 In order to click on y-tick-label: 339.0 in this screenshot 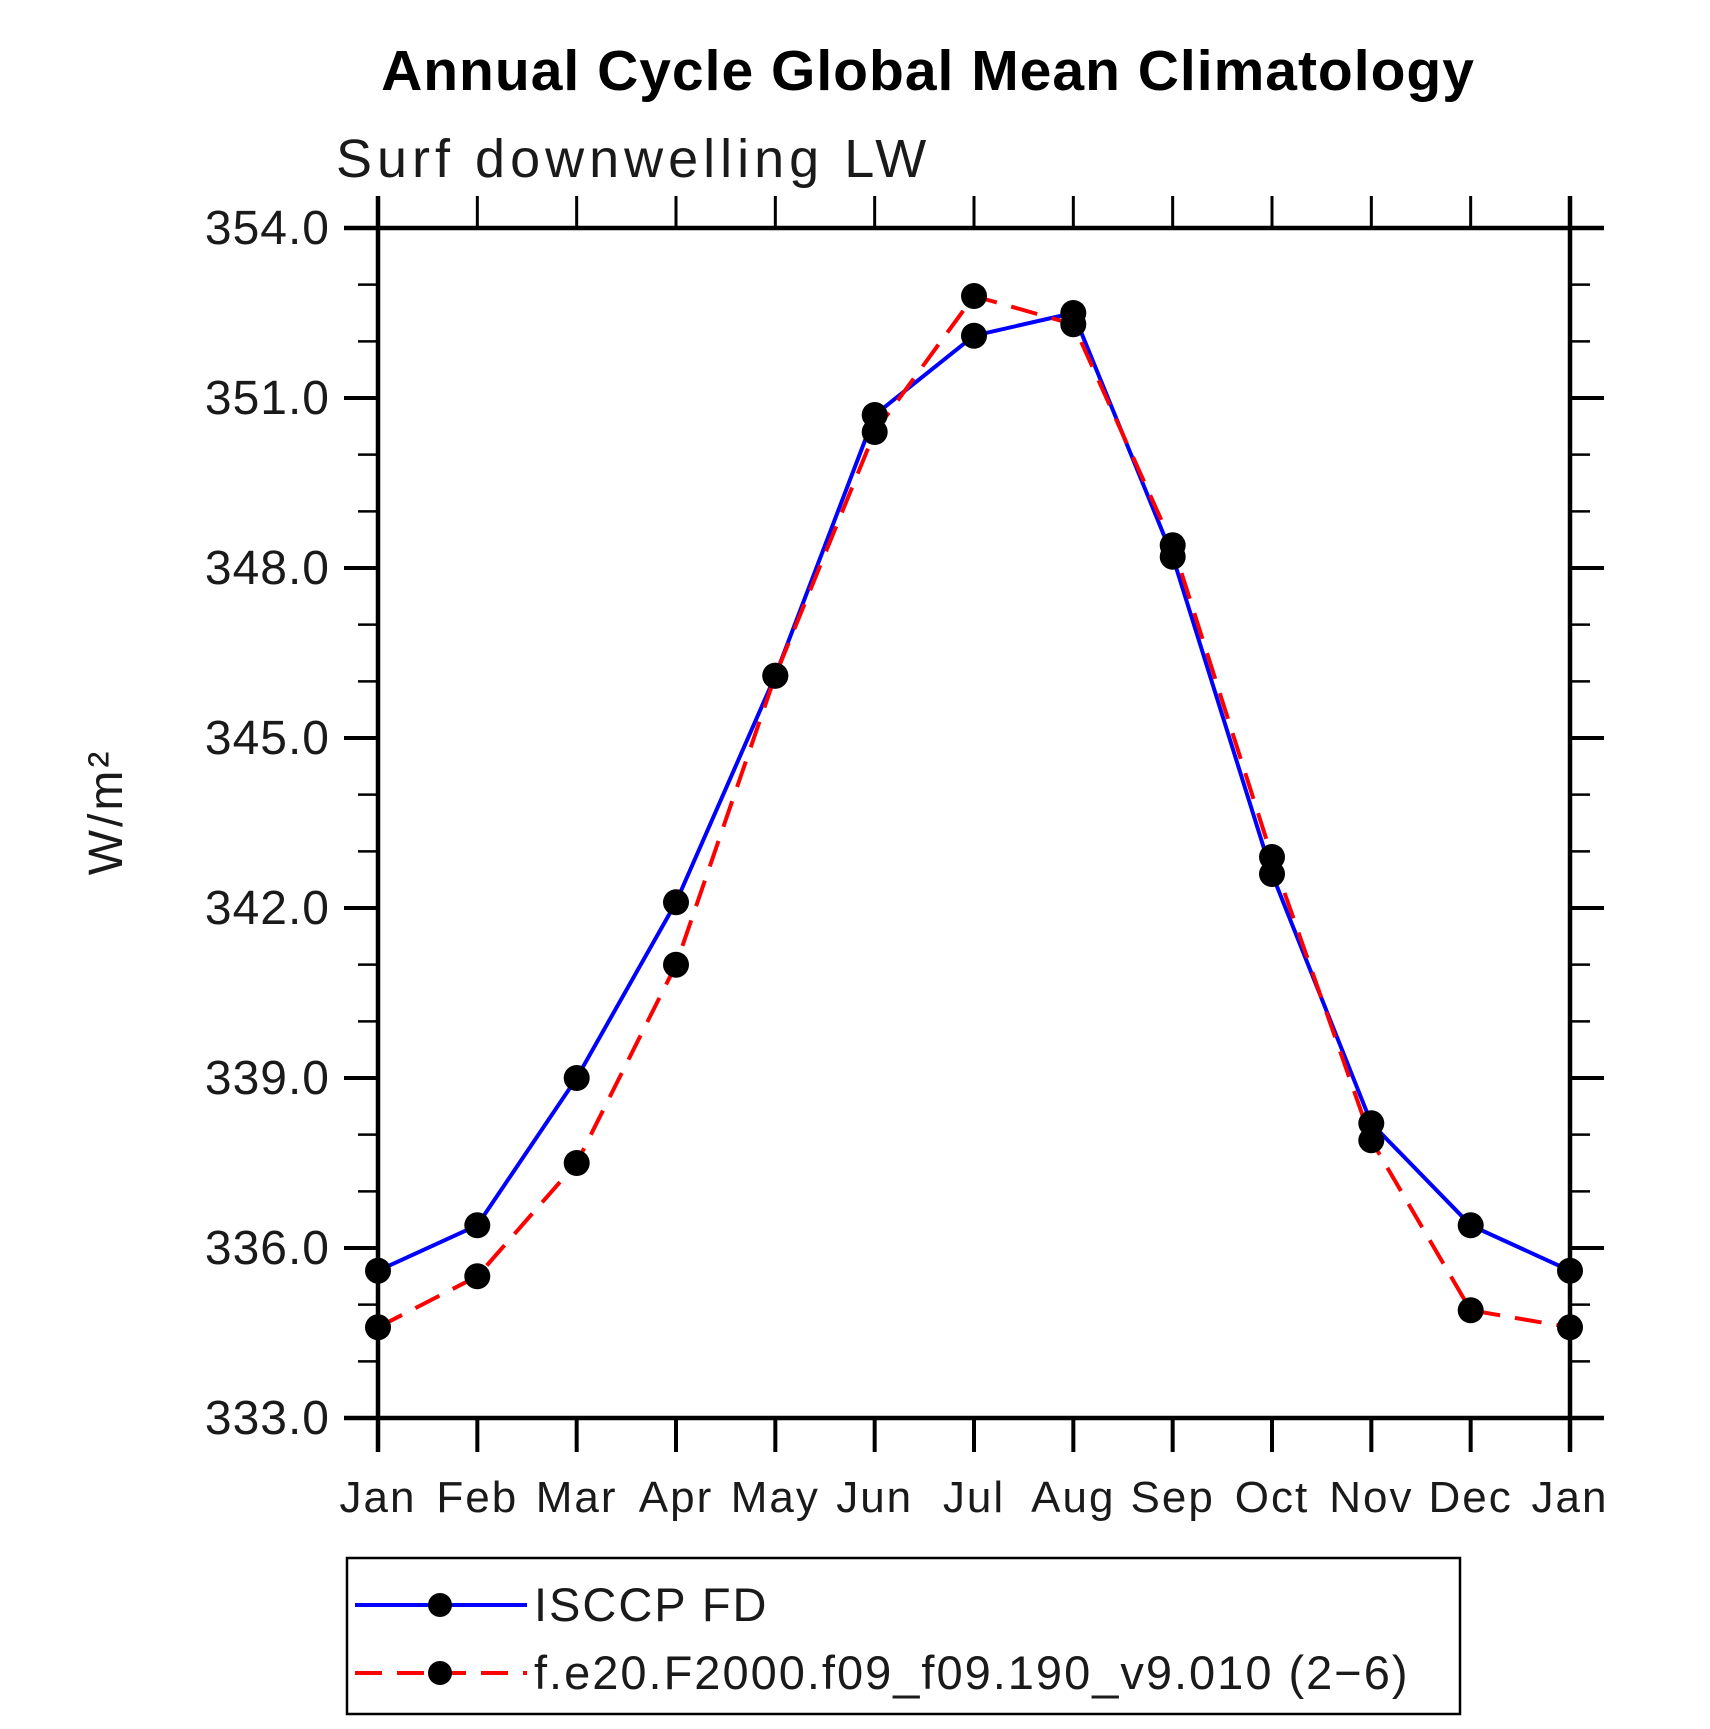, I will do `click(267, 1078)`.